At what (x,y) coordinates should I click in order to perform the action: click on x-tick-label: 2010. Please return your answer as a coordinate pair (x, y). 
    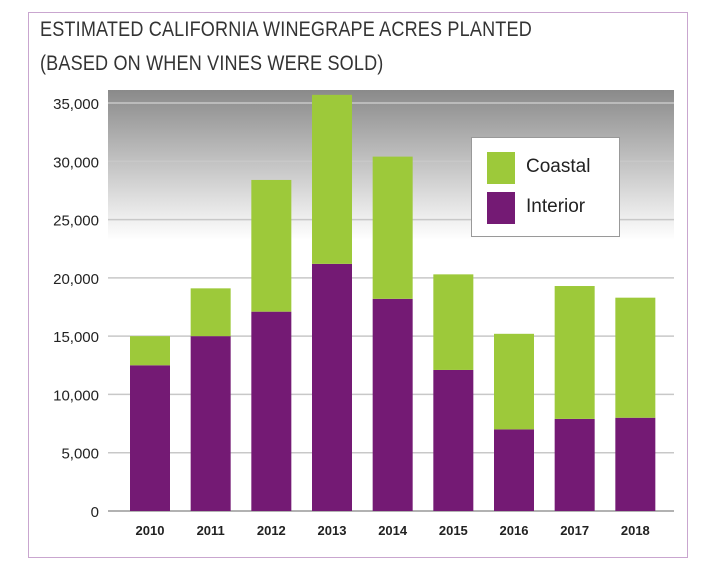
    Looking at the image, I should click on (150, 530).